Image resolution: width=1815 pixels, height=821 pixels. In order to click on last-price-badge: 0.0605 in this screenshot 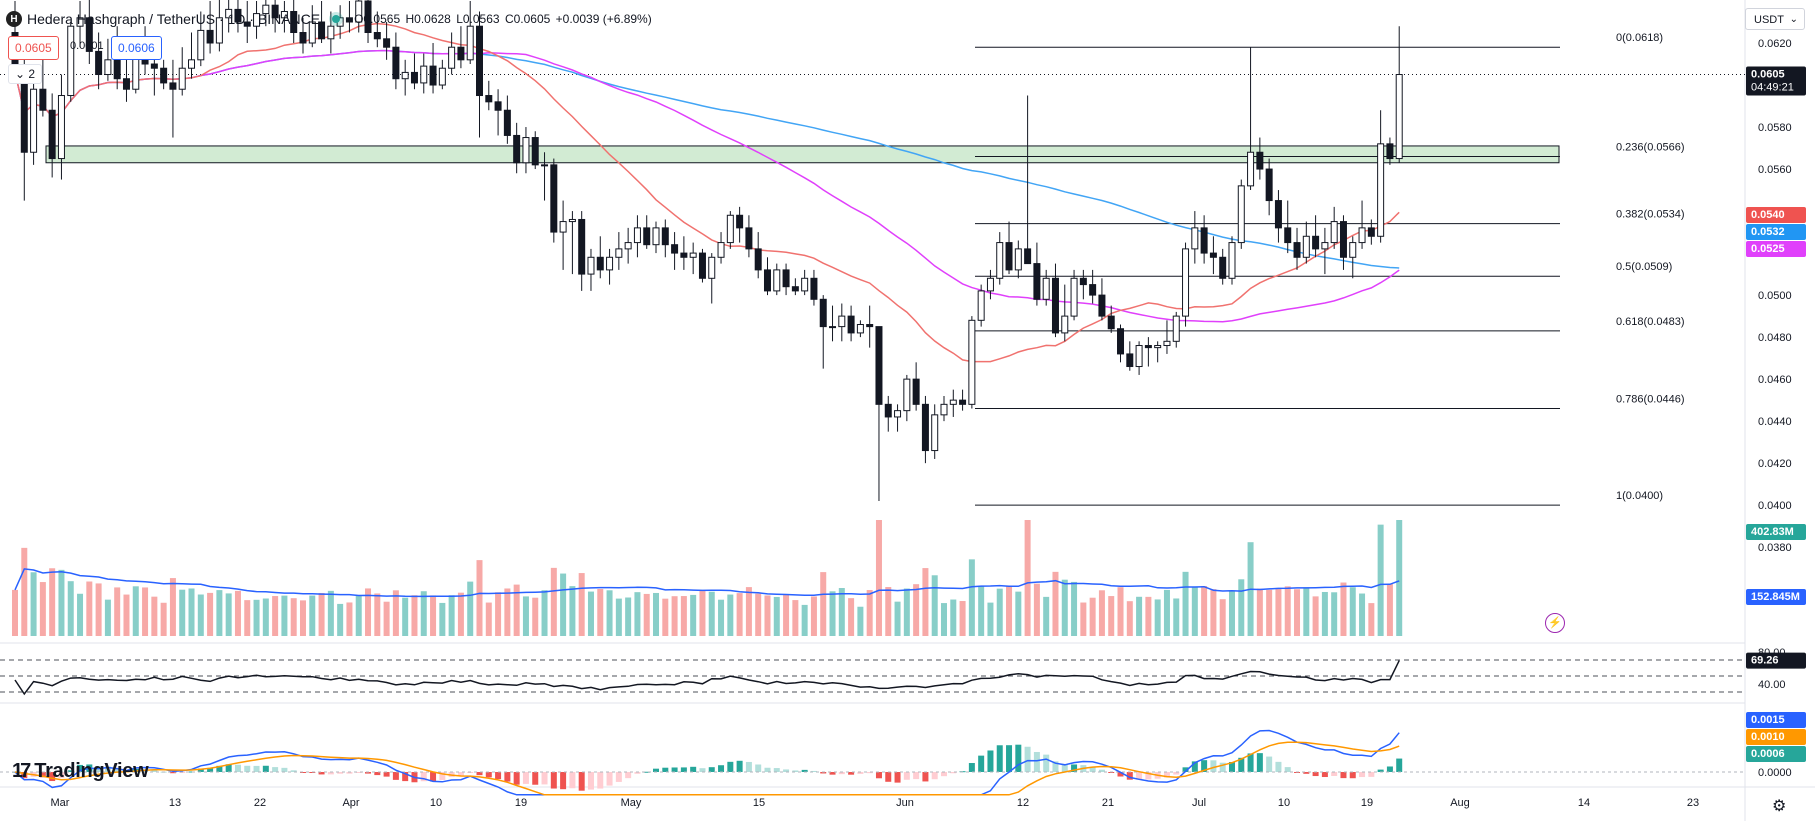, I will do `click(1768, 75)`.